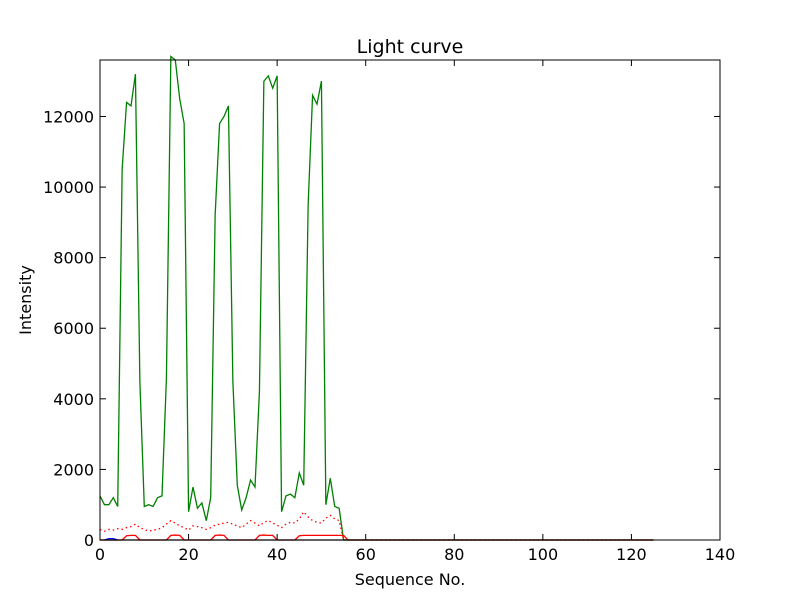 The width and height of the screenshot is (800, 600). I want to click on x-tick-label: 120, so click(631, 554).